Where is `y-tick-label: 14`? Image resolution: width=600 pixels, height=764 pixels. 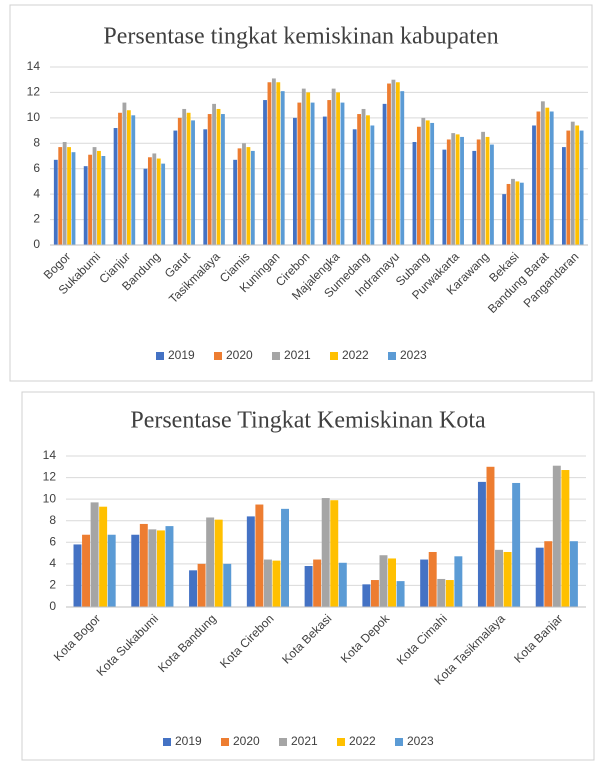
y-tick-label: 14 is located at coordinates (34, 66).